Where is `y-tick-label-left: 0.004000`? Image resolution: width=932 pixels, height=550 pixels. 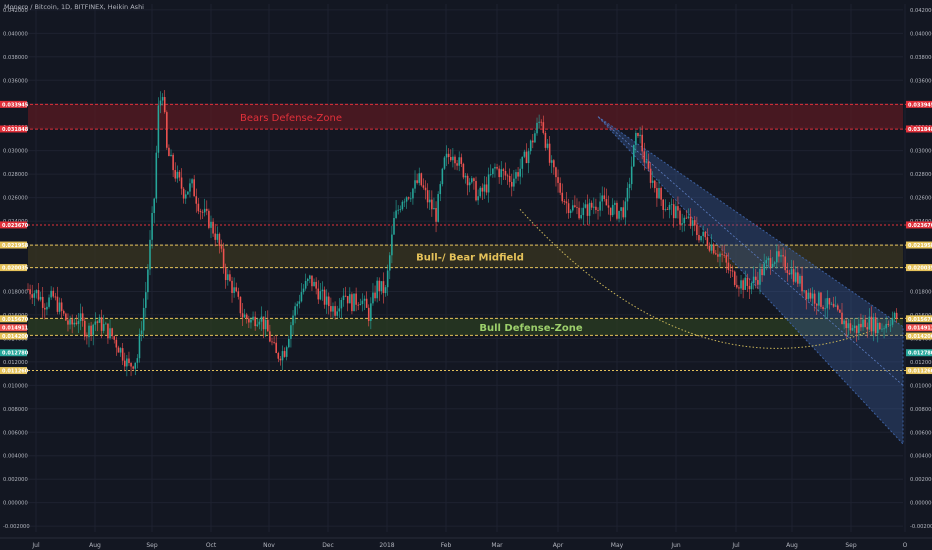
y-tick-label-left: 0.004000 is located at coordinates (15, 457).